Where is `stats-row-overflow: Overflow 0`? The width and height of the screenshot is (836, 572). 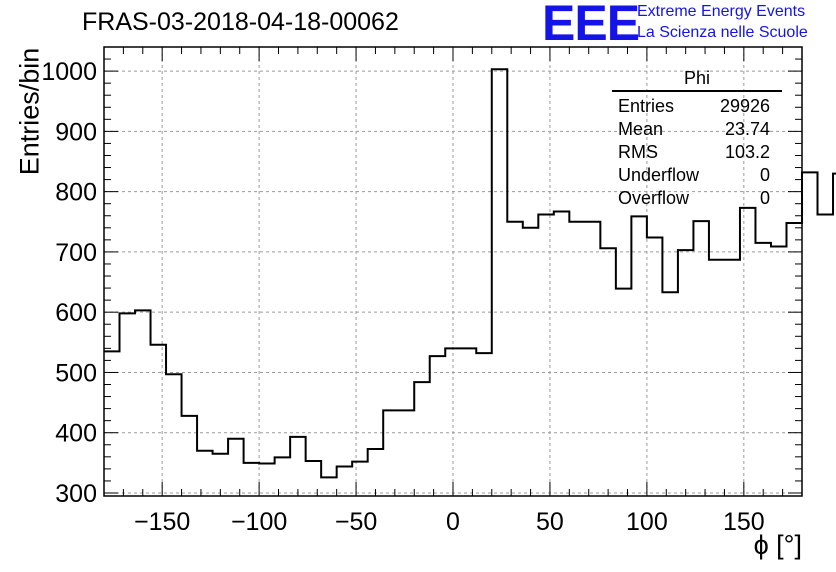 stats-row-overflow: Overflow 0 is located at coordinates (697, 198).